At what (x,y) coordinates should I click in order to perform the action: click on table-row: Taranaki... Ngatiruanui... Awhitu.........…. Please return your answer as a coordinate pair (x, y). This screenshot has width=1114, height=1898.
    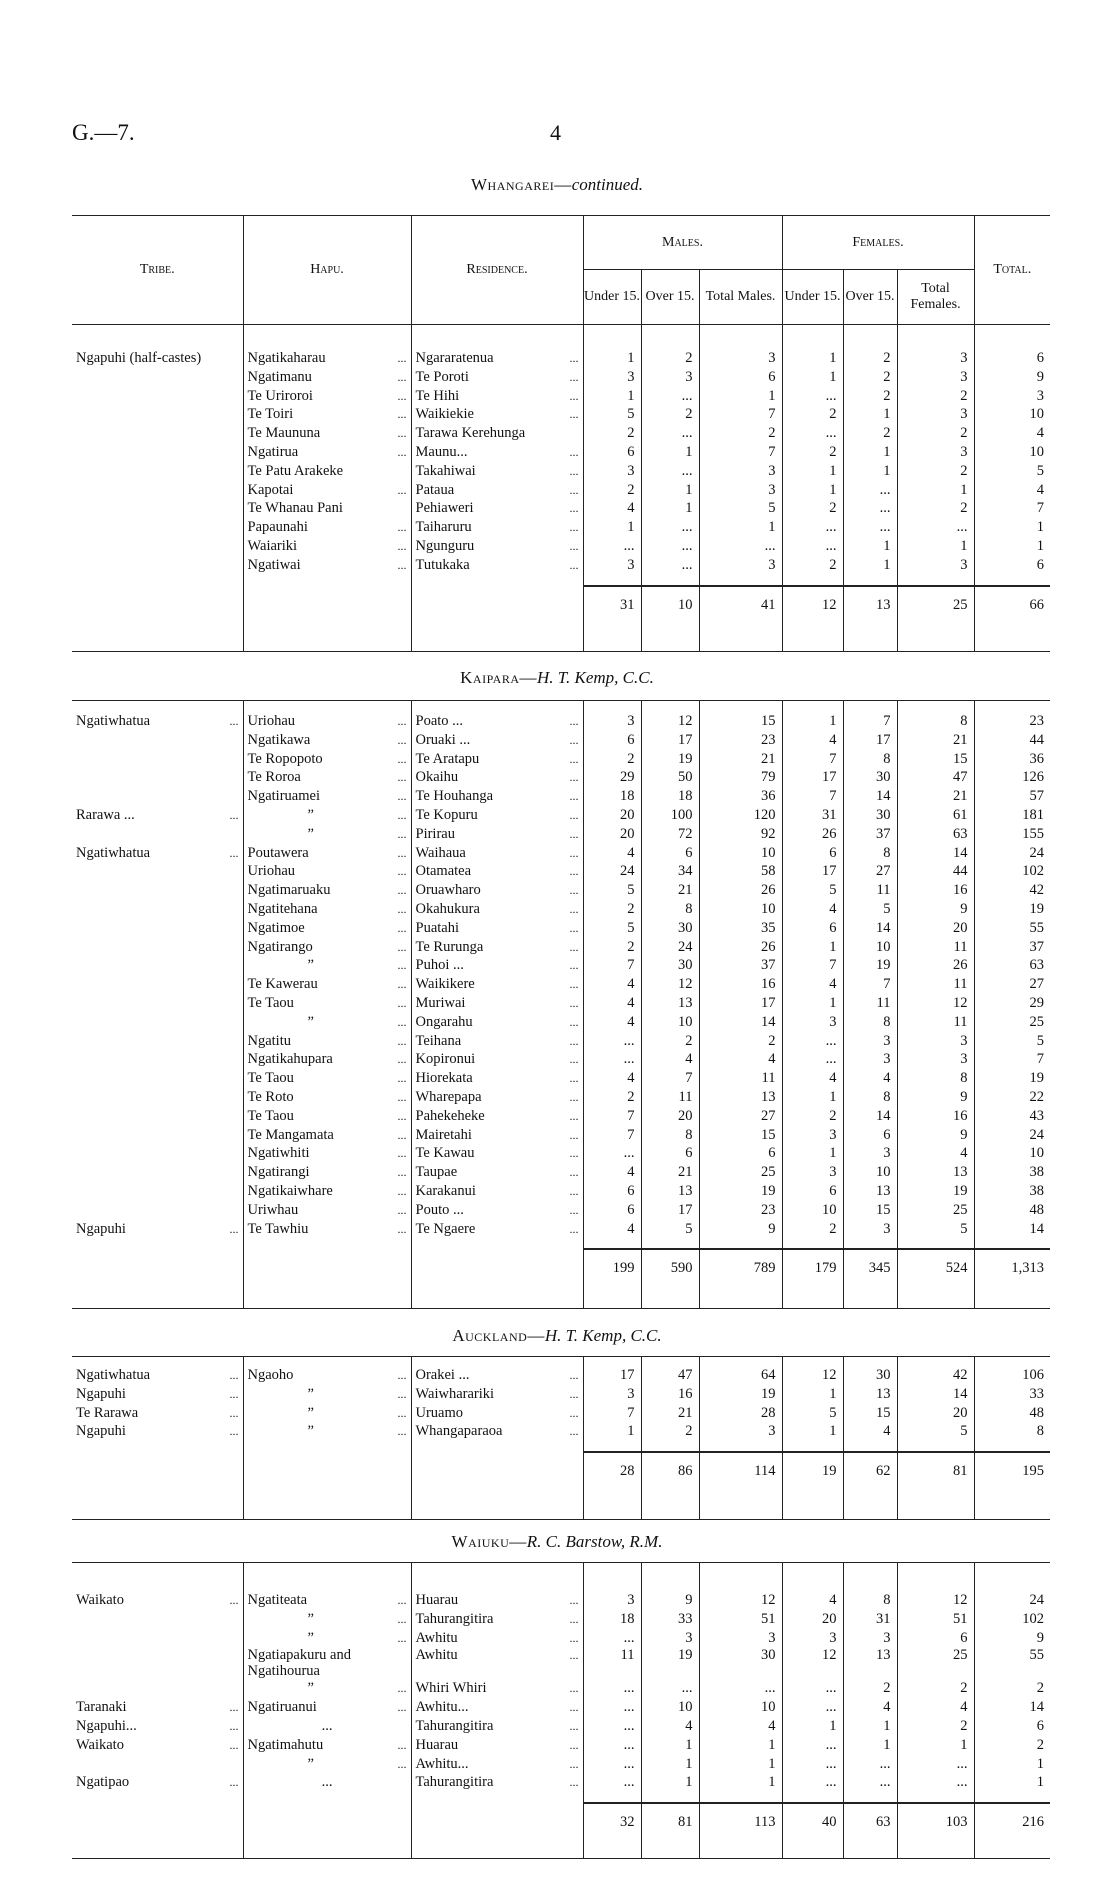
    Looking at the image, I should click on (561, 1707).